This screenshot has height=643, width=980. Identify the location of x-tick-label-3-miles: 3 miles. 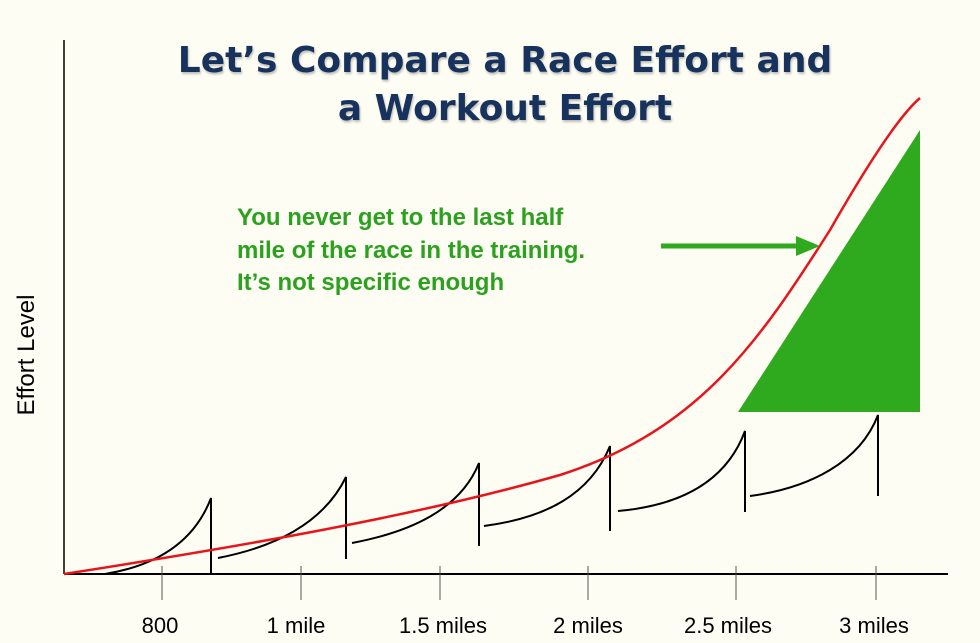
(874, 625).